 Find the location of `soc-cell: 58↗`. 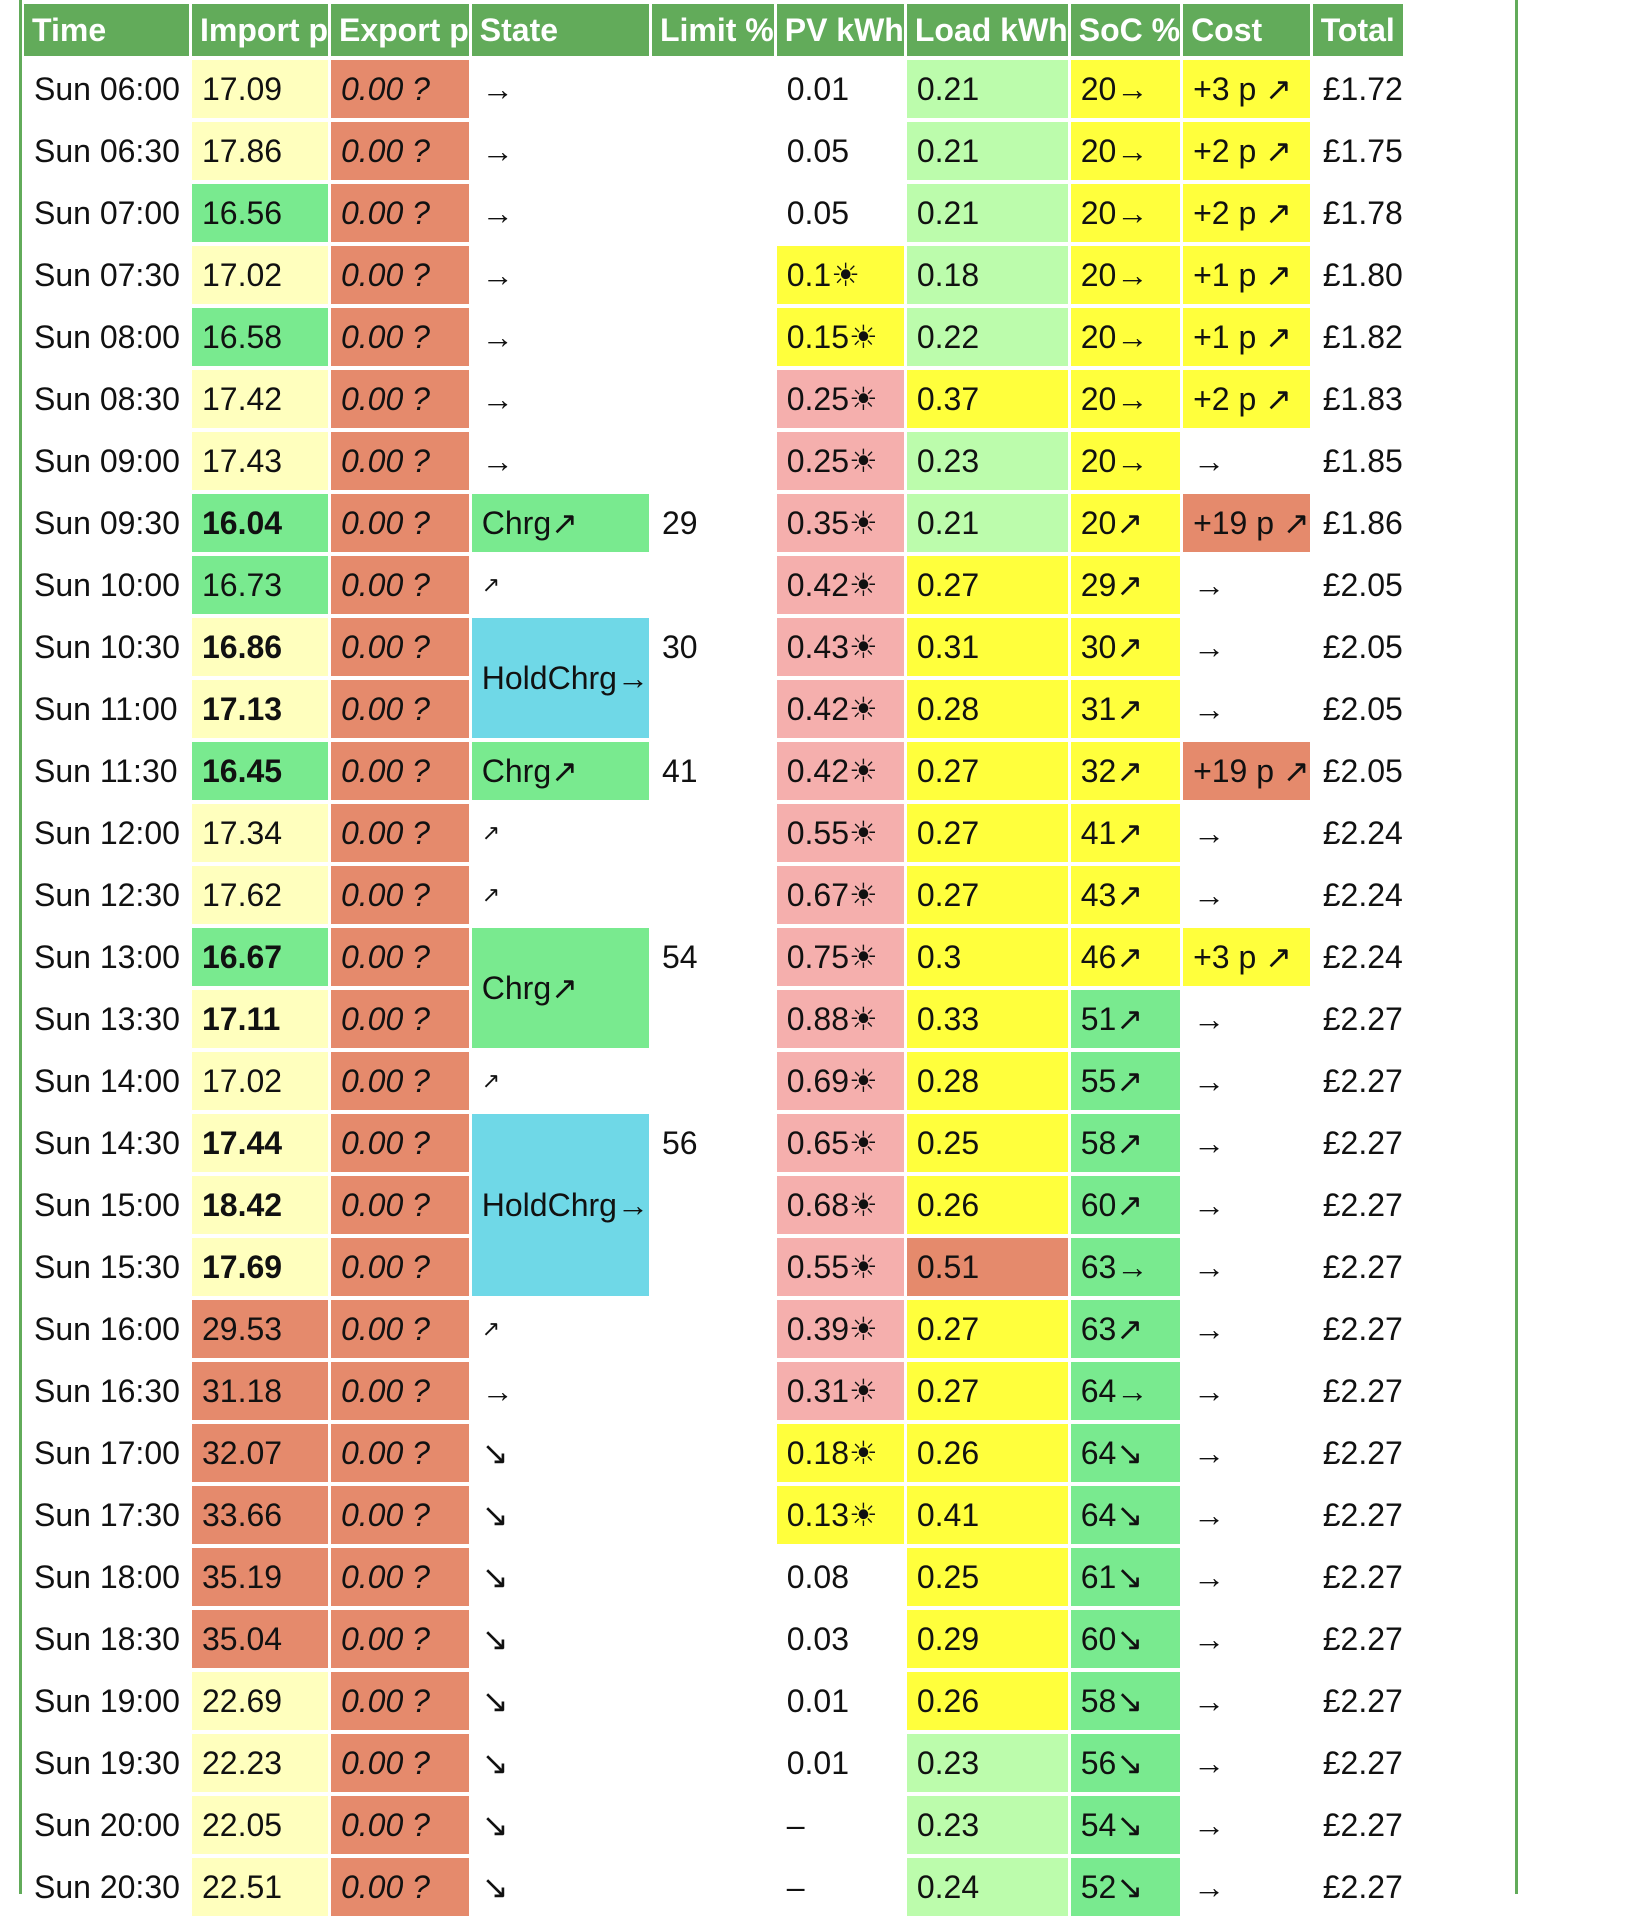

soc-cell: 58↗ is located at coordinates (1125, 1143).